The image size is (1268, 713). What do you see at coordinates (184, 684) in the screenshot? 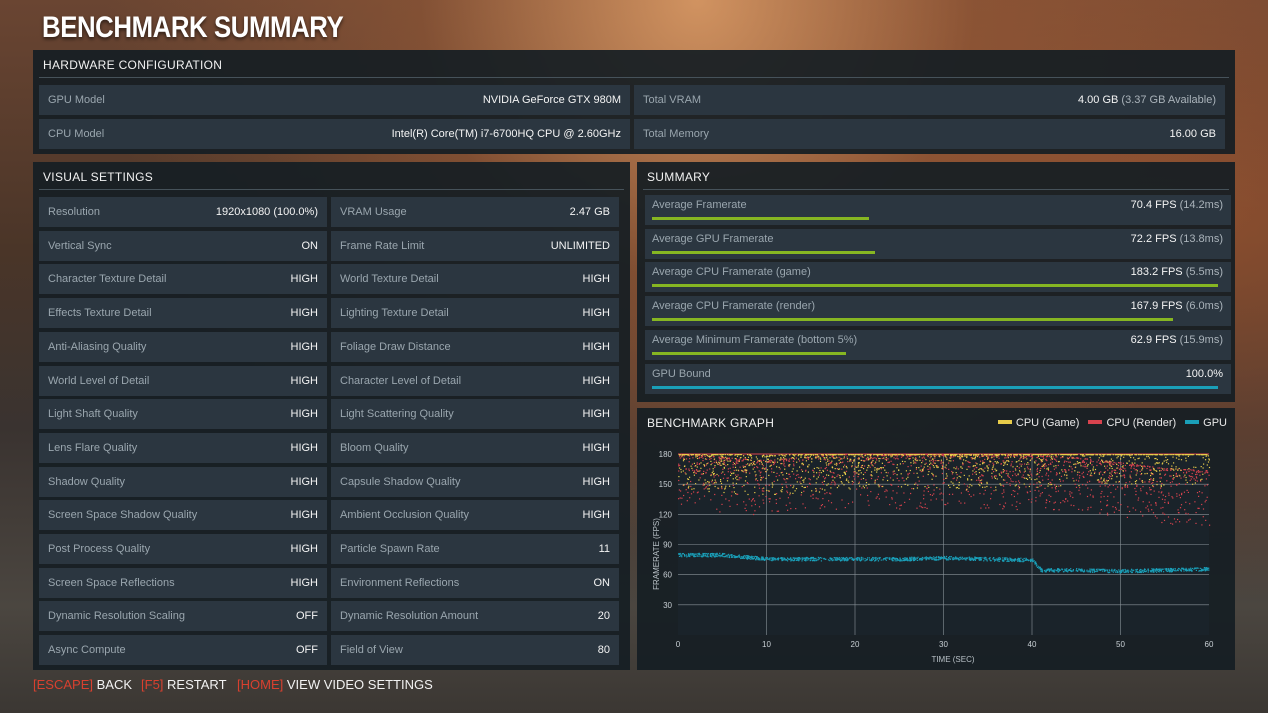
I see `footer-restart-action: [F5] RESTART` at bounding box center [184, 684].